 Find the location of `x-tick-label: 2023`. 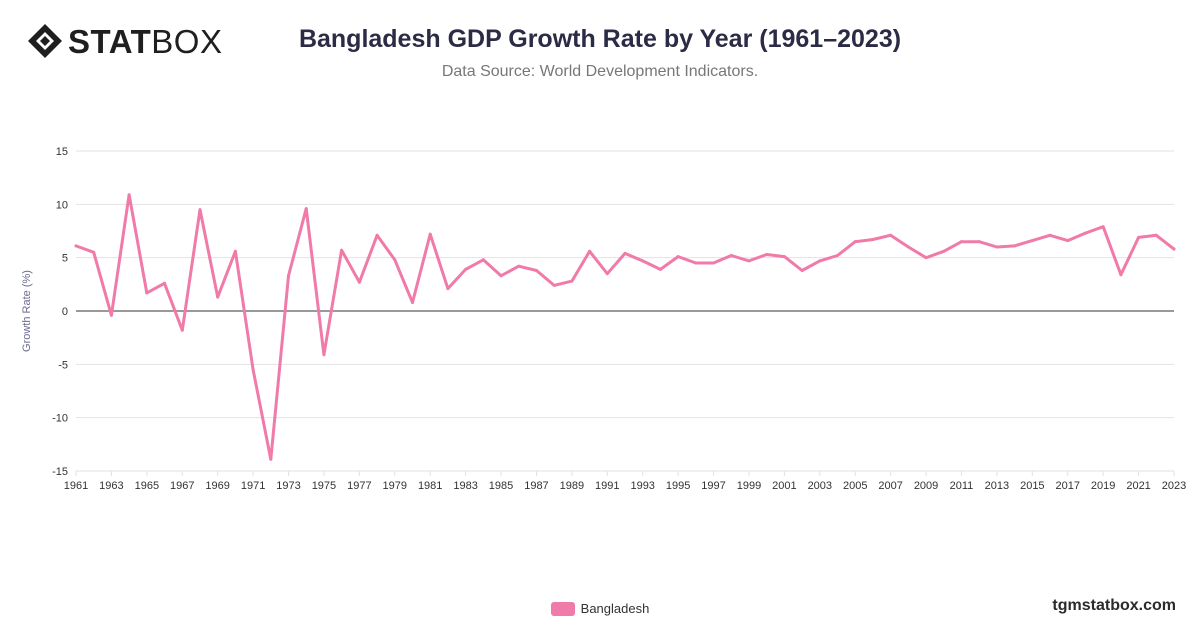

x-tick-label: 2023 is located at coordinates (1174, 486).